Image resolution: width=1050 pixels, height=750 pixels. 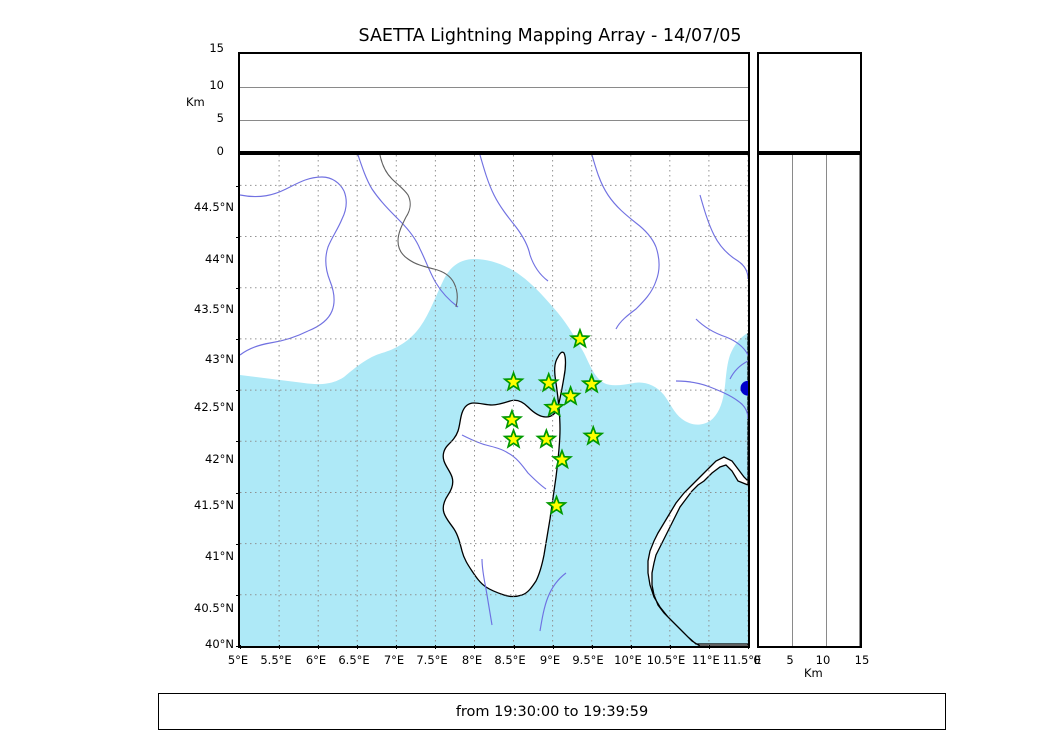 I want to click on map-ytick-40: 40°N, so click(x=219, y=644).